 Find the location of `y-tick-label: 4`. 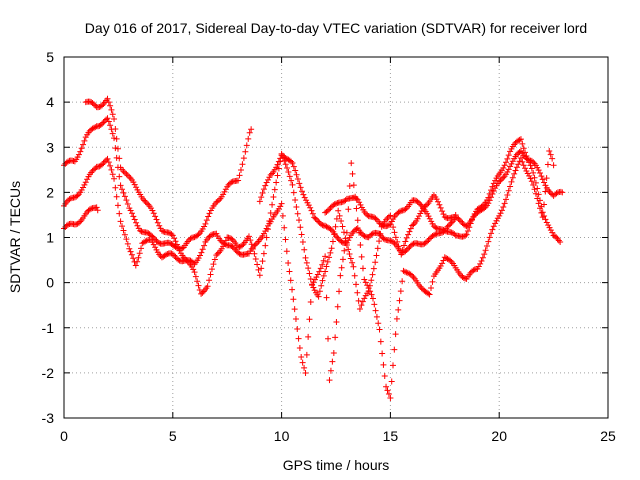

y-tick-label: 4 is located at coordinates (50, 102).